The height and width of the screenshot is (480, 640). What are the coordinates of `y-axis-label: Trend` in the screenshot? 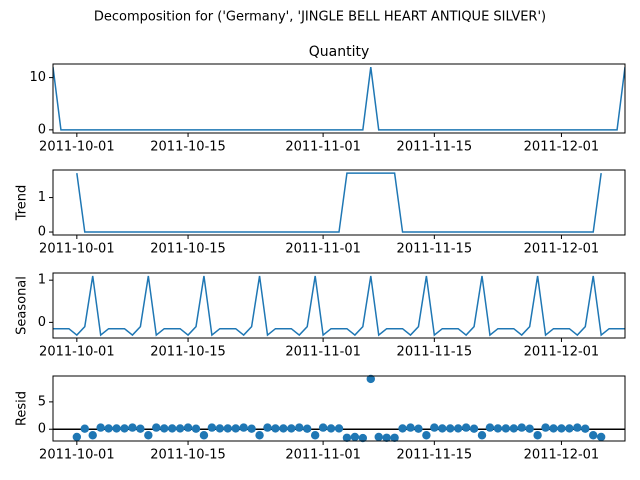 It's located at (22, 203).